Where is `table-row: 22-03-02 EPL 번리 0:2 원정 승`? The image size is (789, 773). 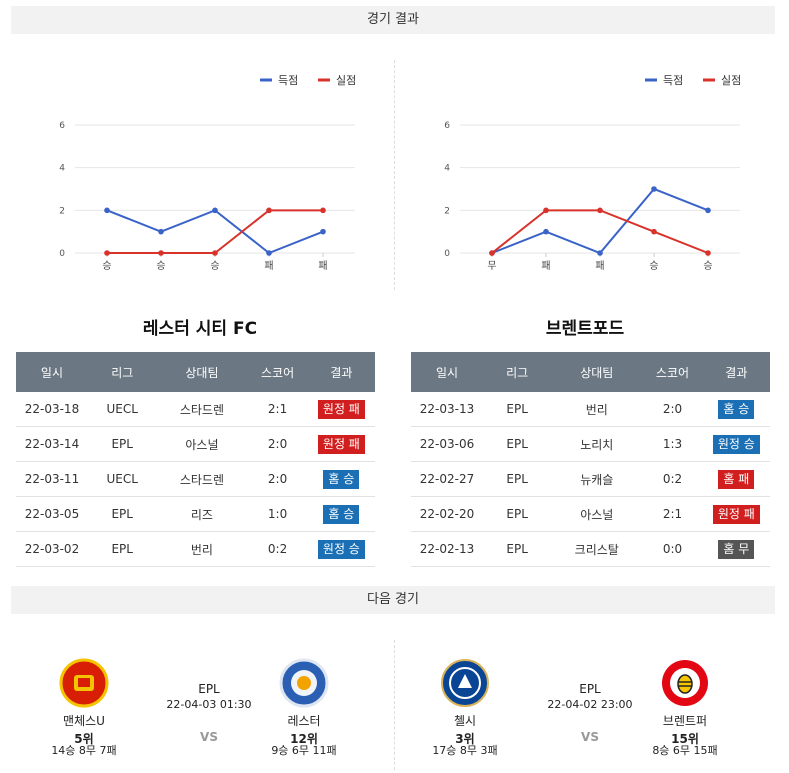
table-row: 22-03-02 EPL 번리 0:2 원정 승 is located at coordinates (195, 549).